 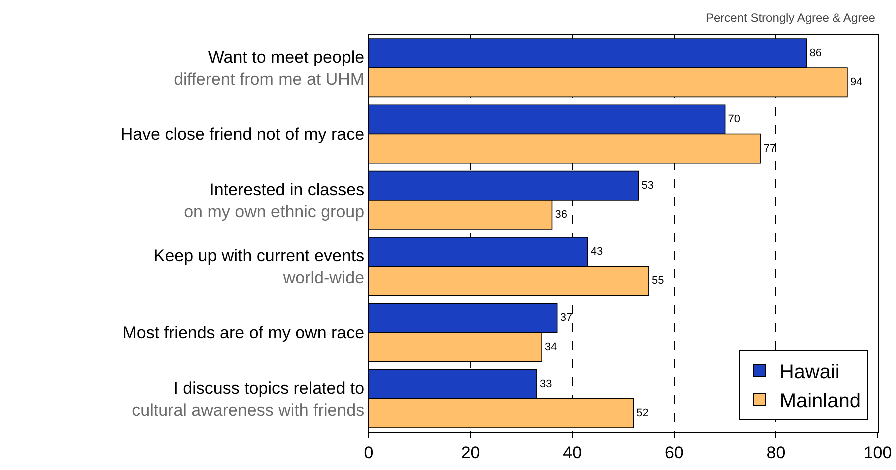 I want to click on y-tick-label: Want to meet people different from me at UHM, so click(x=269, y=69).